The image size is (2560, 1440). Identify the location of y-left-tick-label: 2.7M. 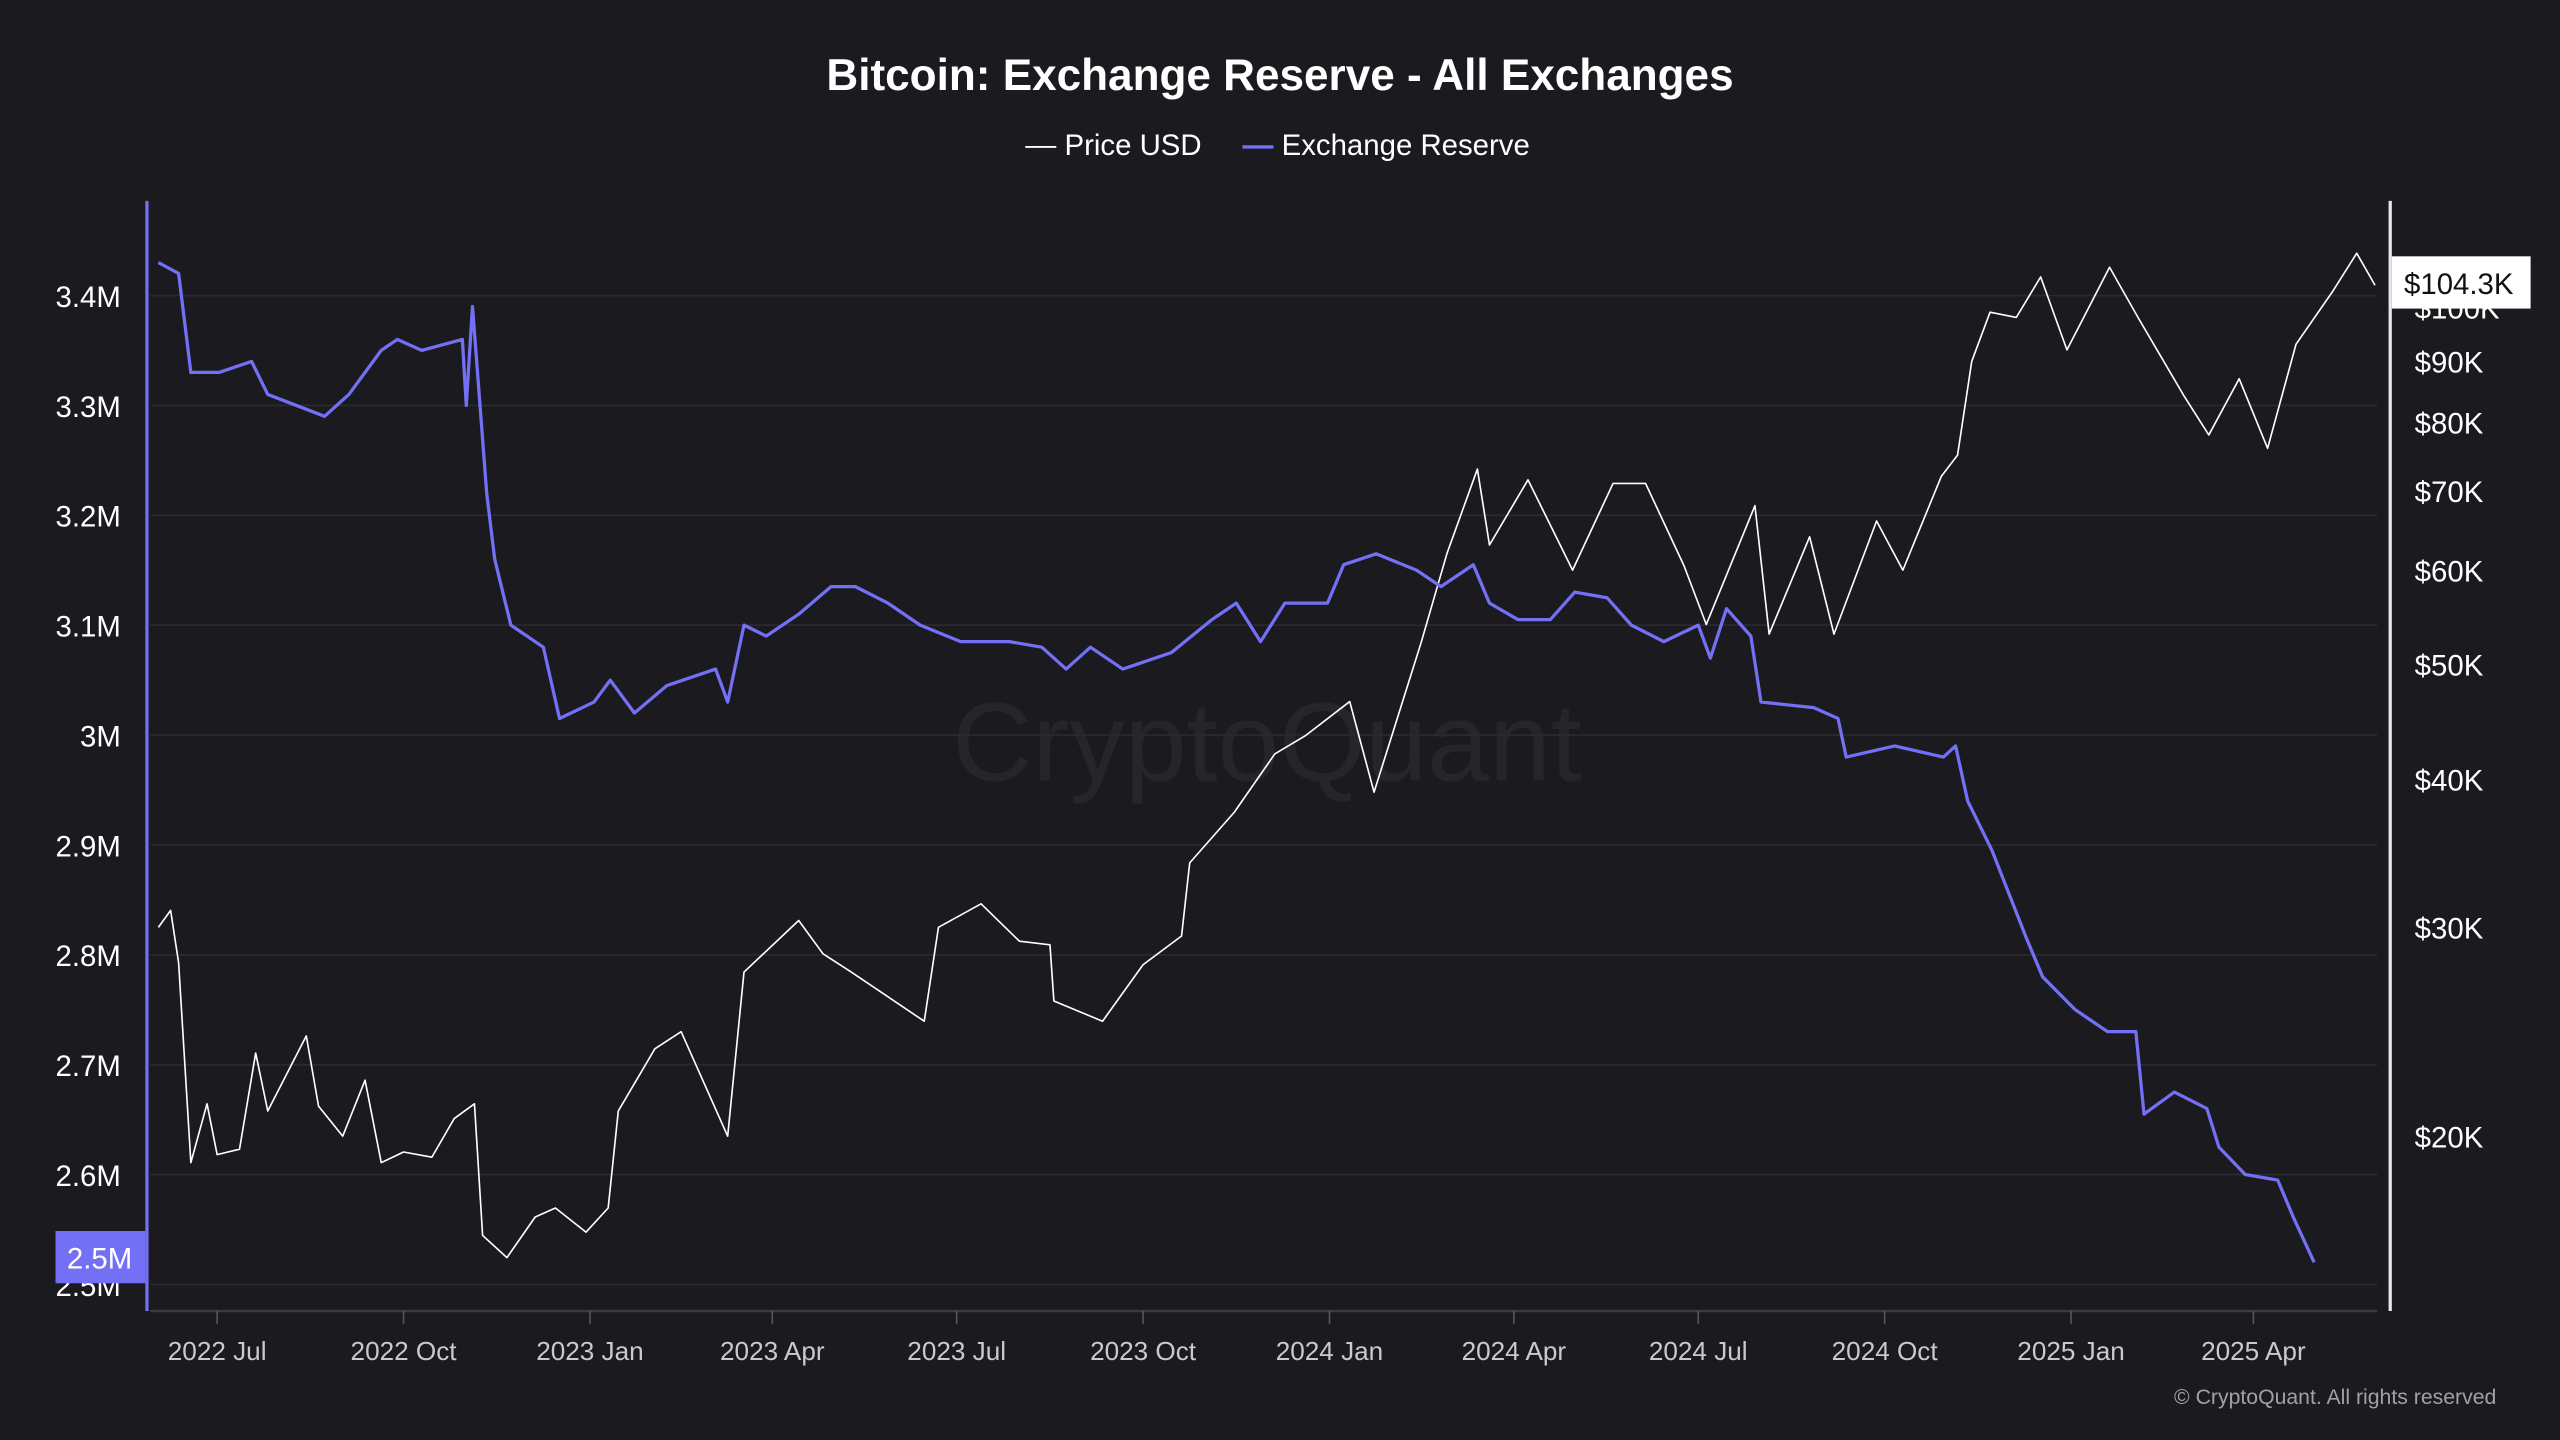
(88, 1066).